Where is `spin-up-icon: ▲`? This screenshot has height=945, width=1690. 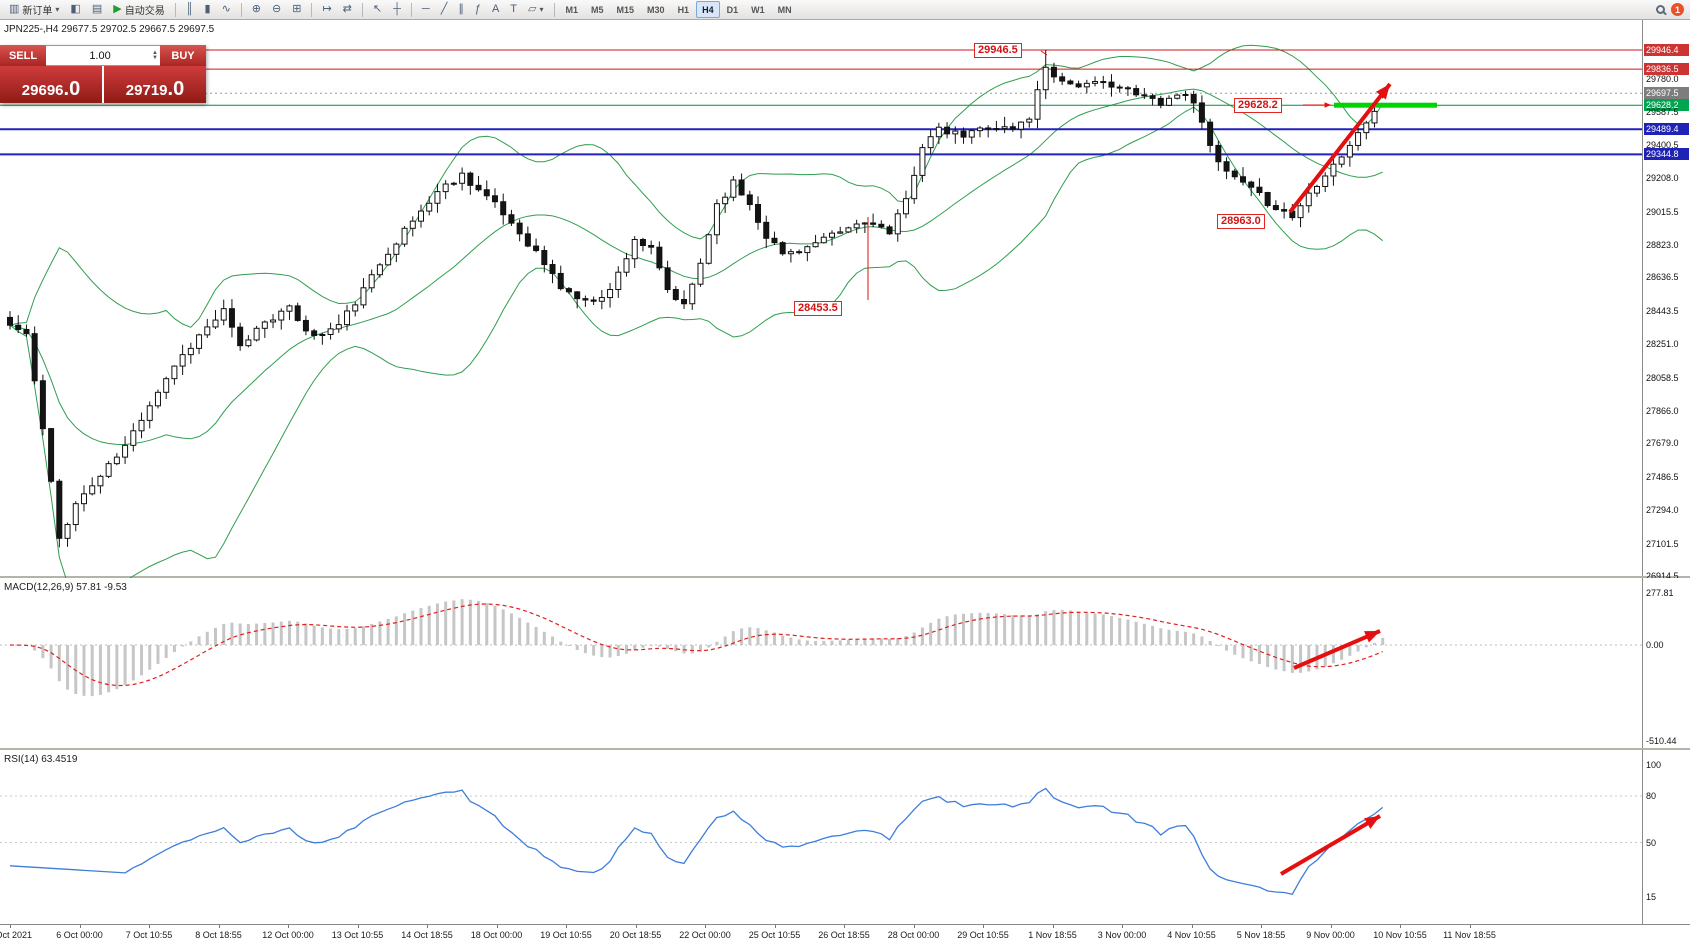 spin-up-icon: ▲ is located at coordinates (155, 52).